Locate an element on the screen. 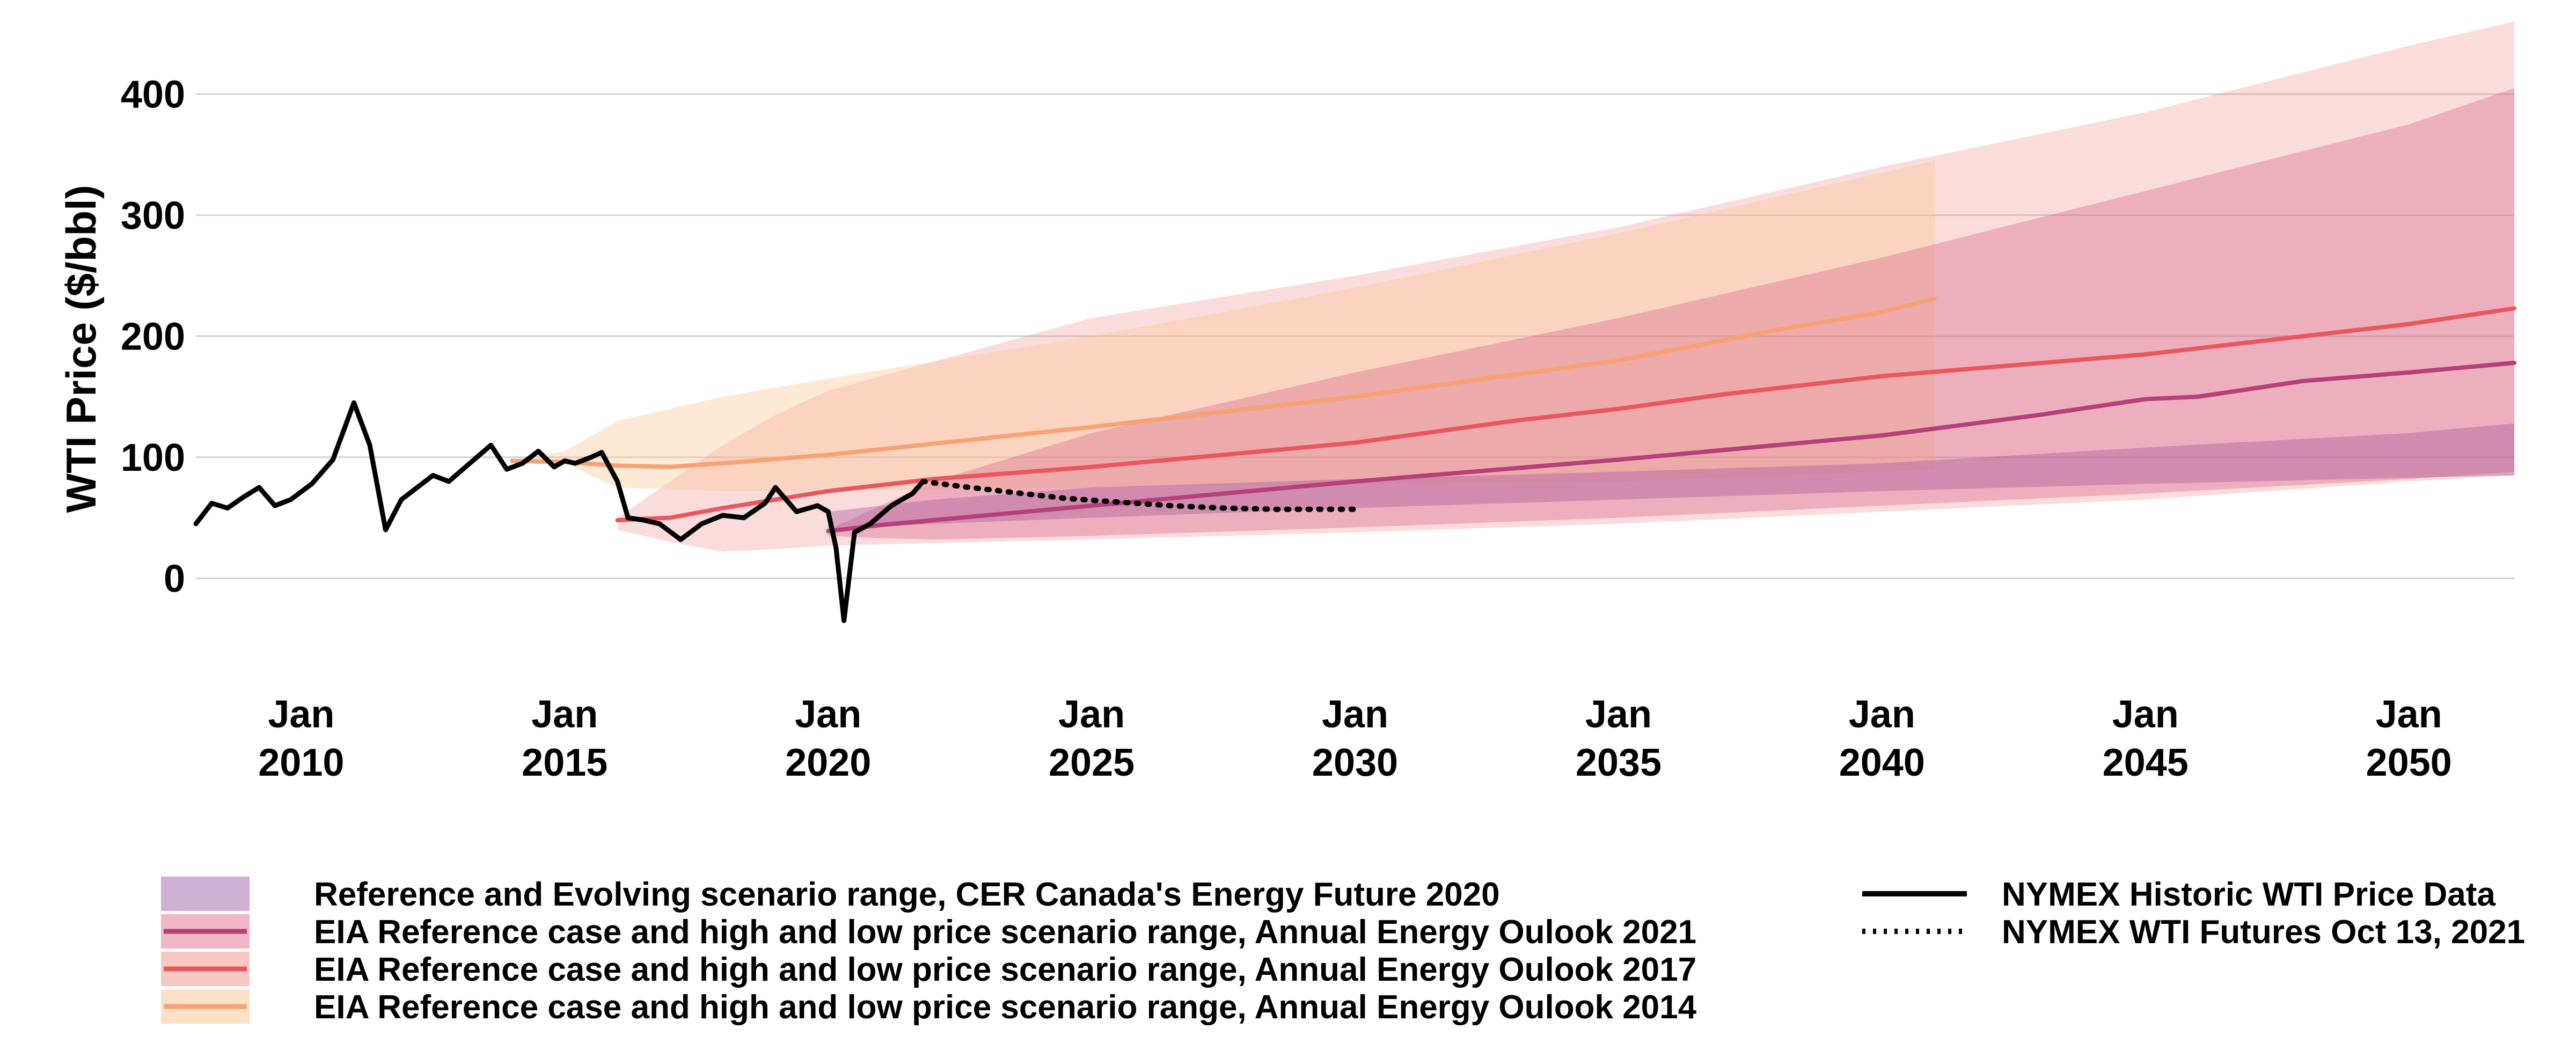 The width and height of the screenshot is (2576, 1043). x-tick-year: 2010 is located at coordinates (301, 762).